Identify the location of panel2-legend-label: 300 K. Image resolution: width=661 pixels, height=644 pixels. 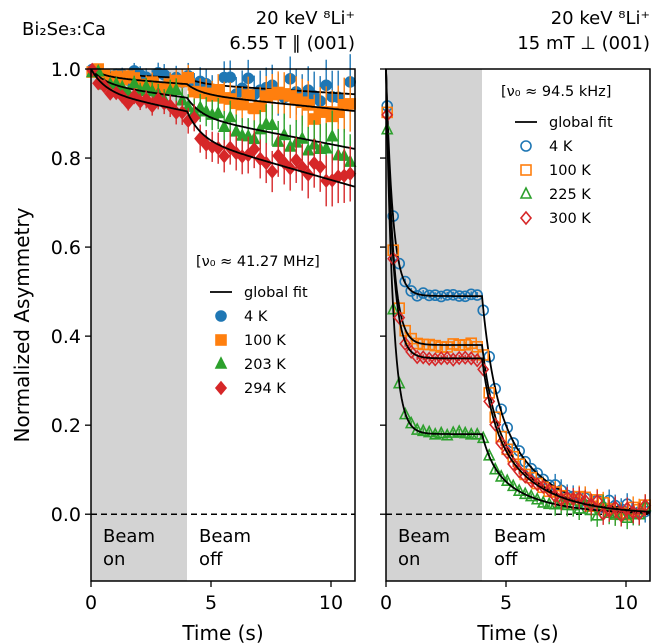
(570, 219).